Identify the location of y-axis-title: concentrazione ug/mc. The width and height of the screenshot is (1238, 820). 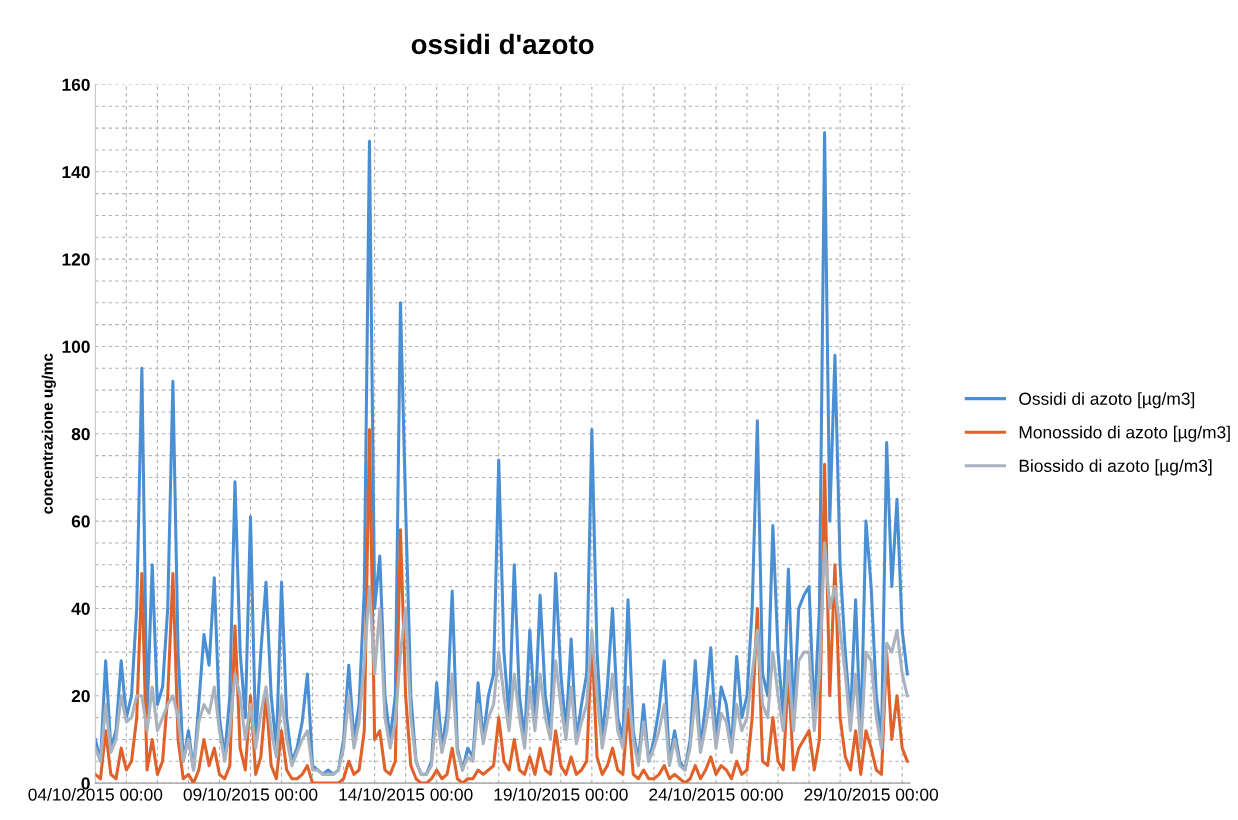
(48, 433).